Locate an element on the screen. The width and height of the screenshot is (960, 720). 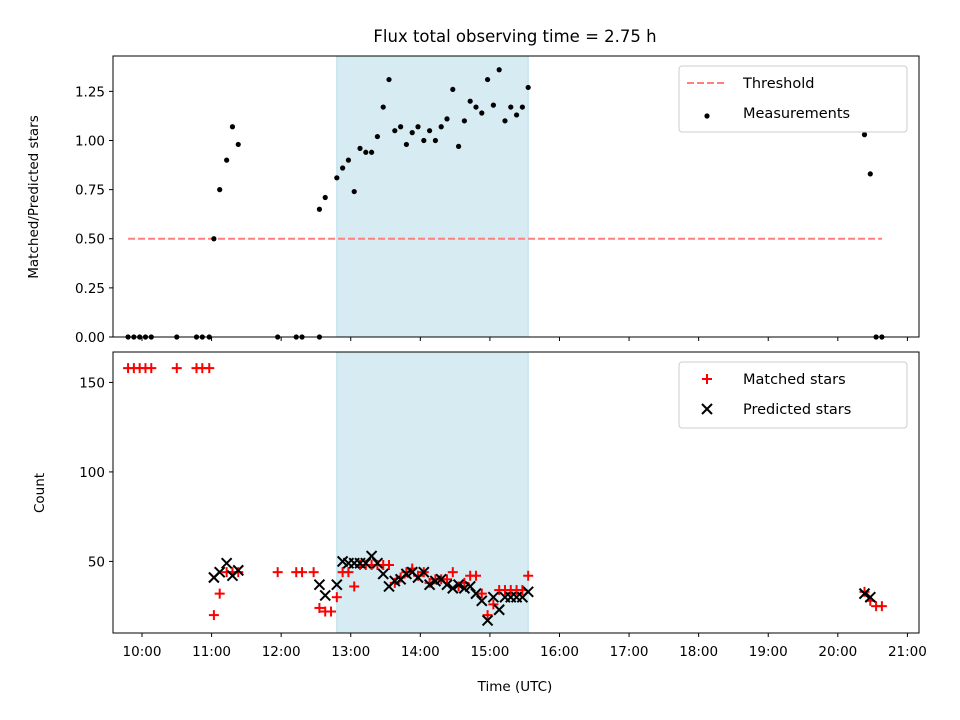
x-tick-label: 10:00 is located at coordinates (142, 652).